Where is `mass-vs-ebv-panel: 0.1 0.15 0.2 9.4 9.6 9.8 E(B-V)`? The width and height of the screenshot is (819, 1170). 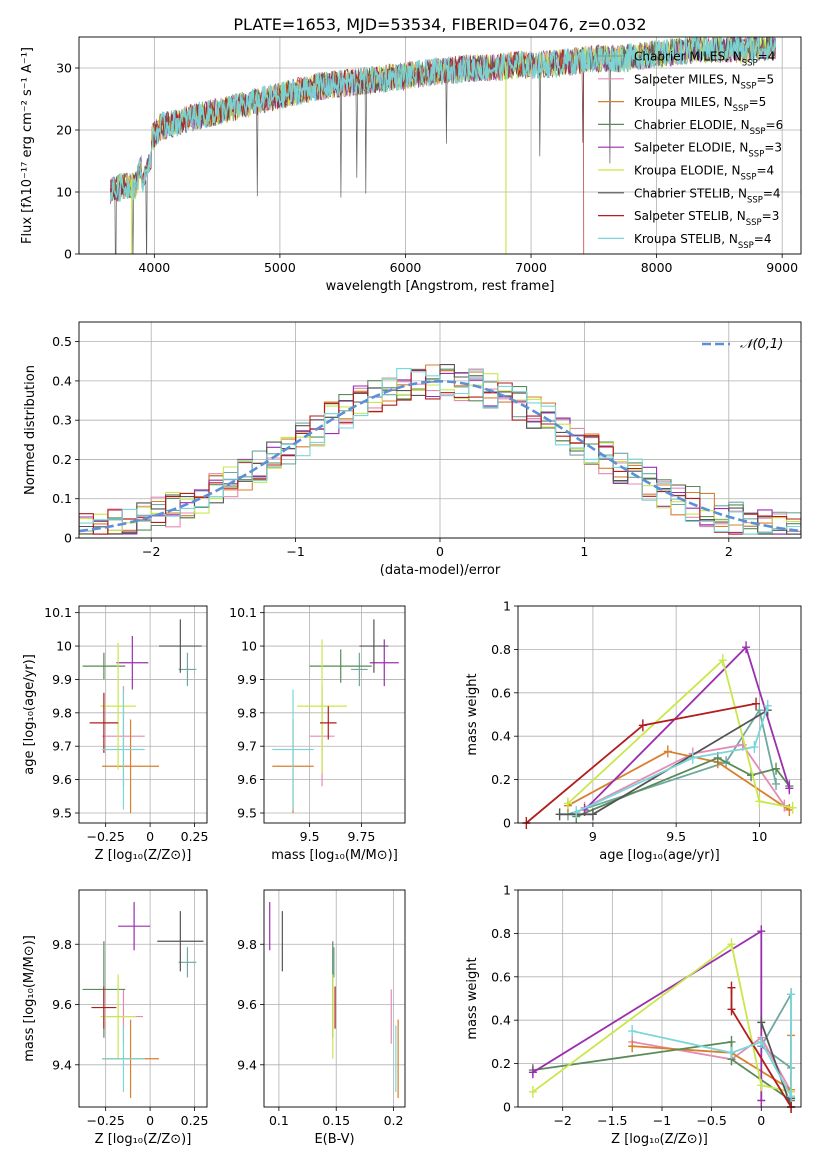
mass-vs-ebv-panel: 0.1 0.15 0.2 9.4 9.6 9.8 E(B-V) is located at coordinates (321, 1018).